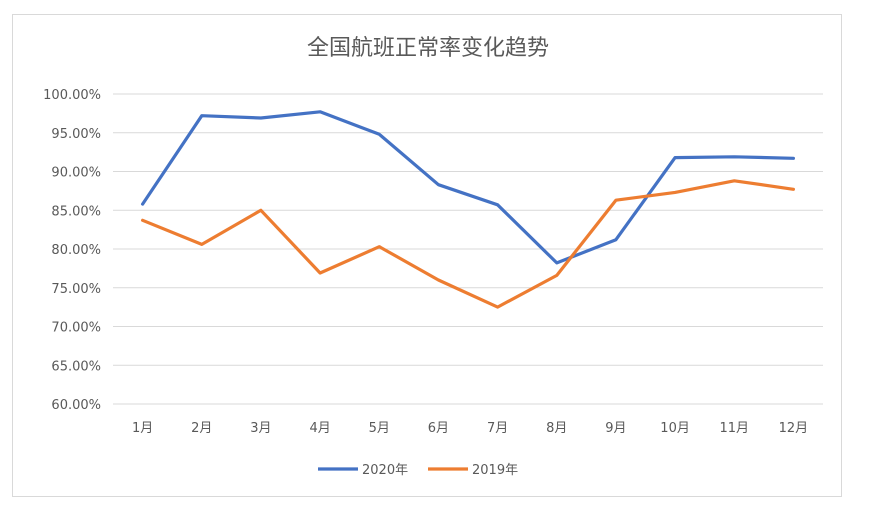 The width and height of the screenshot is (882, 515). Describe the element at coordinates (438, 428) in the screenshot. I see `x-tick-label: 6月` at that location.